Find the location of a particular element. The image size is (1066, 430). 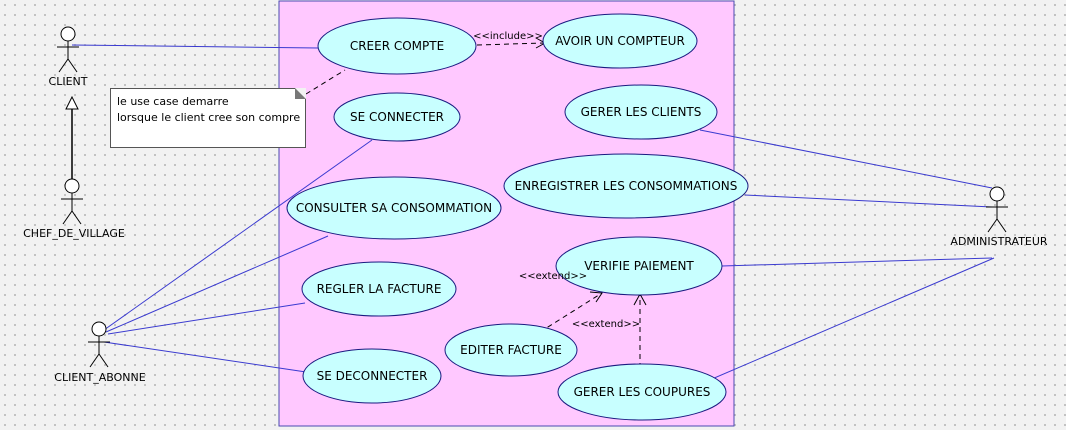

usecase-consulter-sa-consommation: CONSULTER SA CONSOMMATION is located at coordinates (394, 208).